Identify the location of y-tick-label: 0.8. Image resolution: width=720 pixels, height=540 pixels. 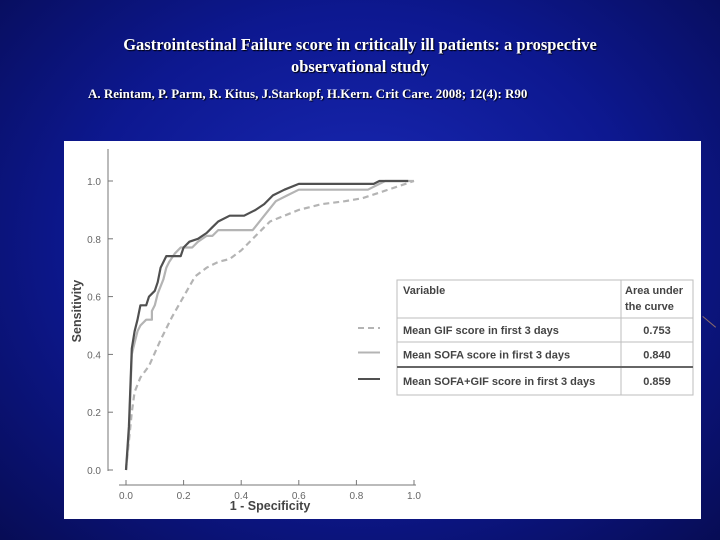
(94, 240).